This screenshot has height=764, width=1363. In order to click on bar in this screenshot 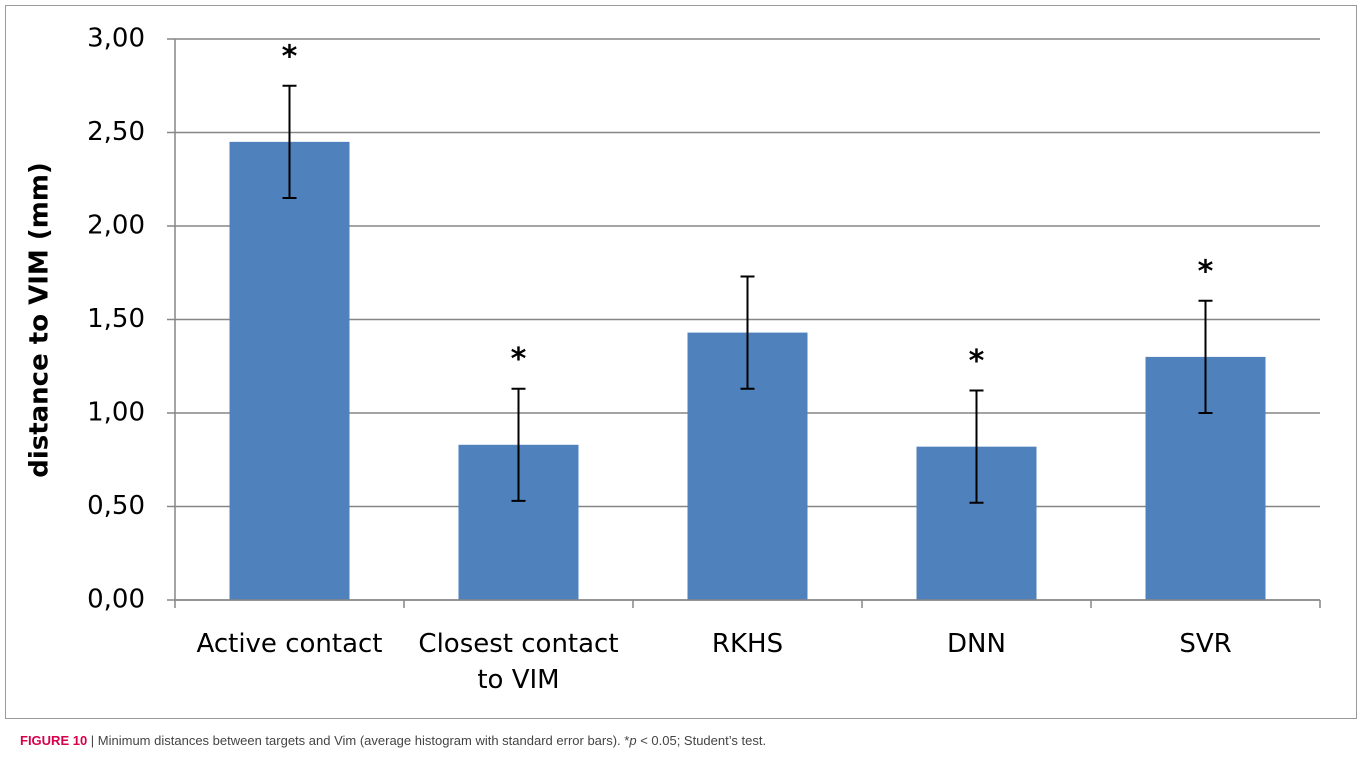, I will do `click(289, 370)`.